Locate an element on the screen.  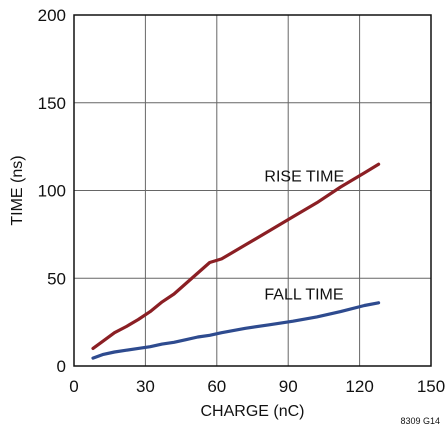
x-tick-label: 0 is located at coordinates (73, 386).